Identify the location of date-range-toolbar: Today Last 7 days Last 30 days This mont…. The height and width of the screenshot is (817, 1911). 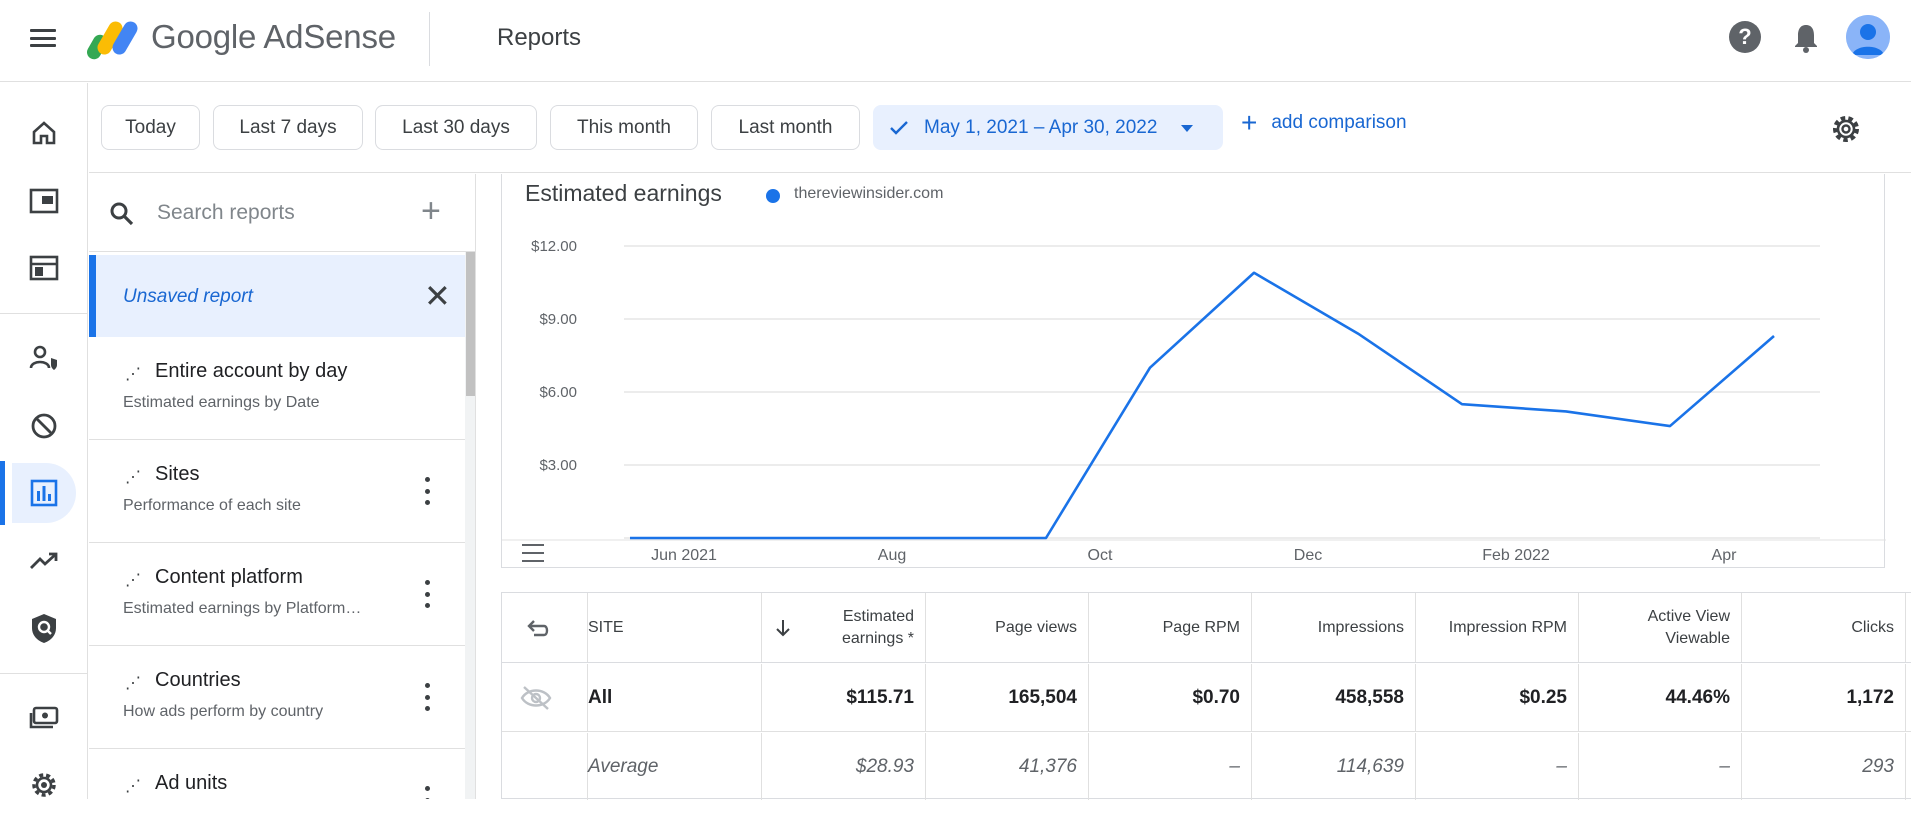
(1000, 128).